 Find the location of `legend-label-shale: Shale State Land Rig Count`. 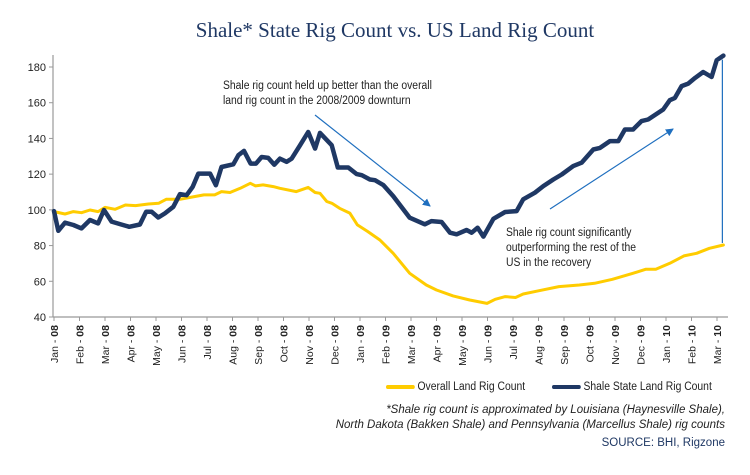

legend-label-shale: Shale State Land Rig Count is located at coordinates (647, 387).